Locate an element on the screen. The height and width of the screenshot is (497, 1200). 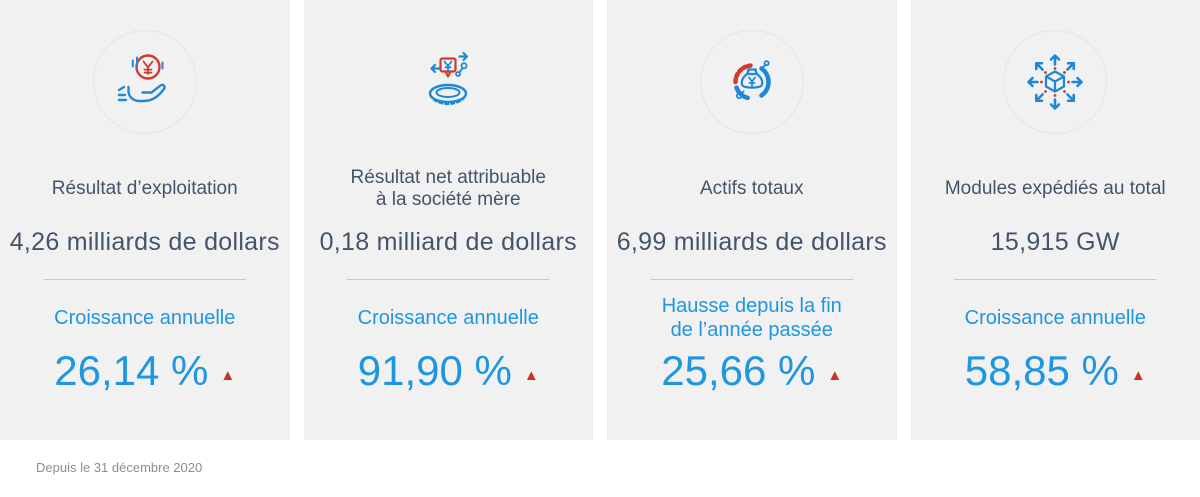
coin-message-icon is located at coordinates (449, 78).